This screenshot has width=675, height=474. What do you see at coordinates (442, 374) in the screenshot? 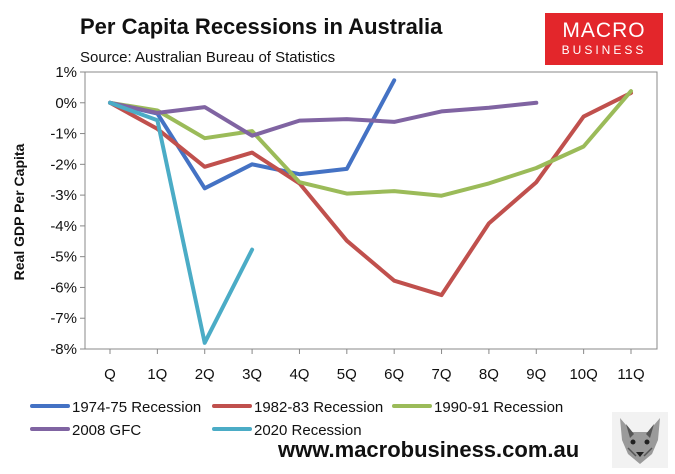
I see `x-tick-label: 7Q` at bounding box center [442, 374].